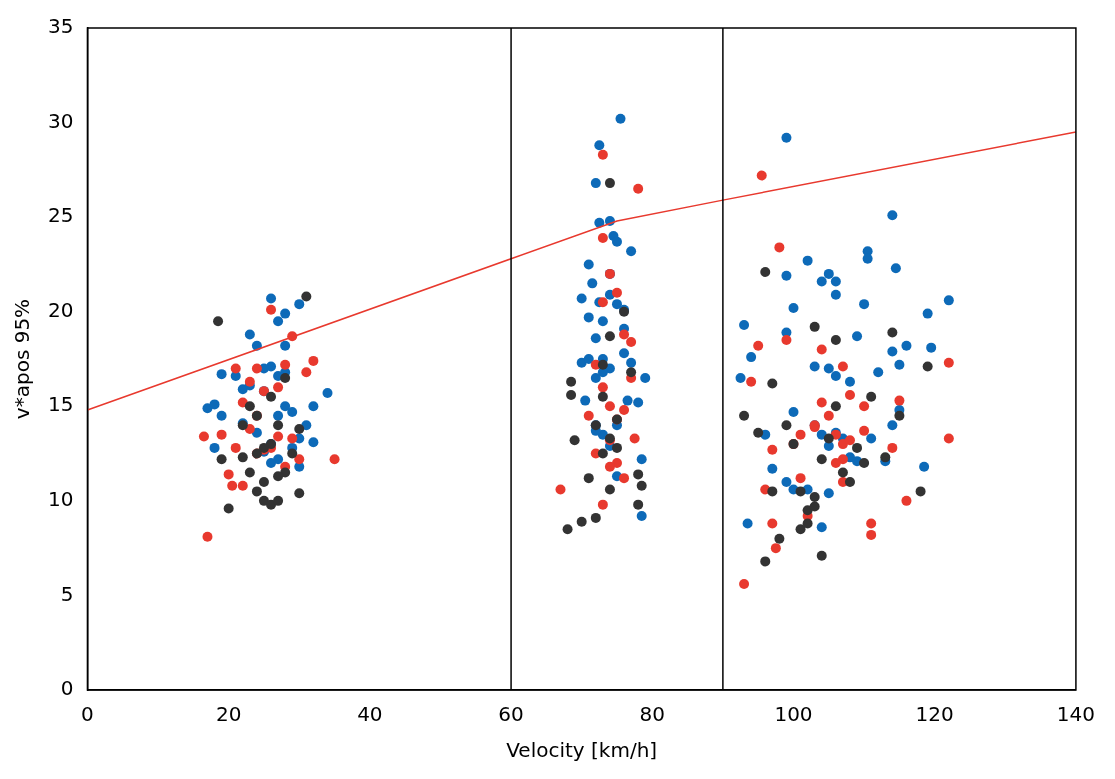 This screenshot has width=1115, height=779. What do you see at coordinates (228, 714) in the screenshot?
I see `x-tick-label: 20` at bounding box center [228, 714].